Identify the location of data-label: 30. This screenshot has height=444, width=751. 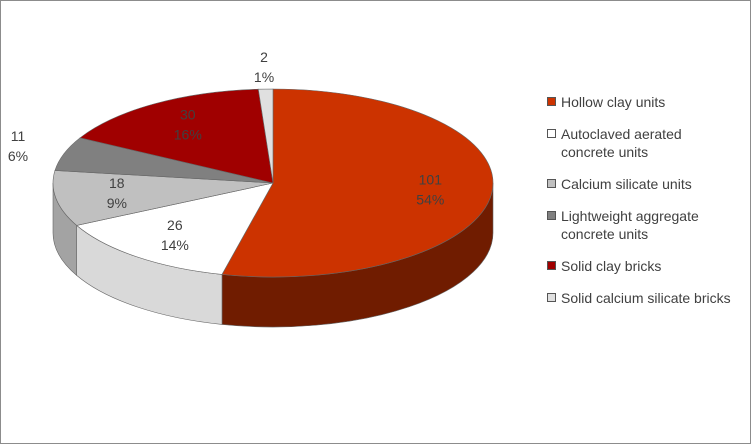
(188, 115).